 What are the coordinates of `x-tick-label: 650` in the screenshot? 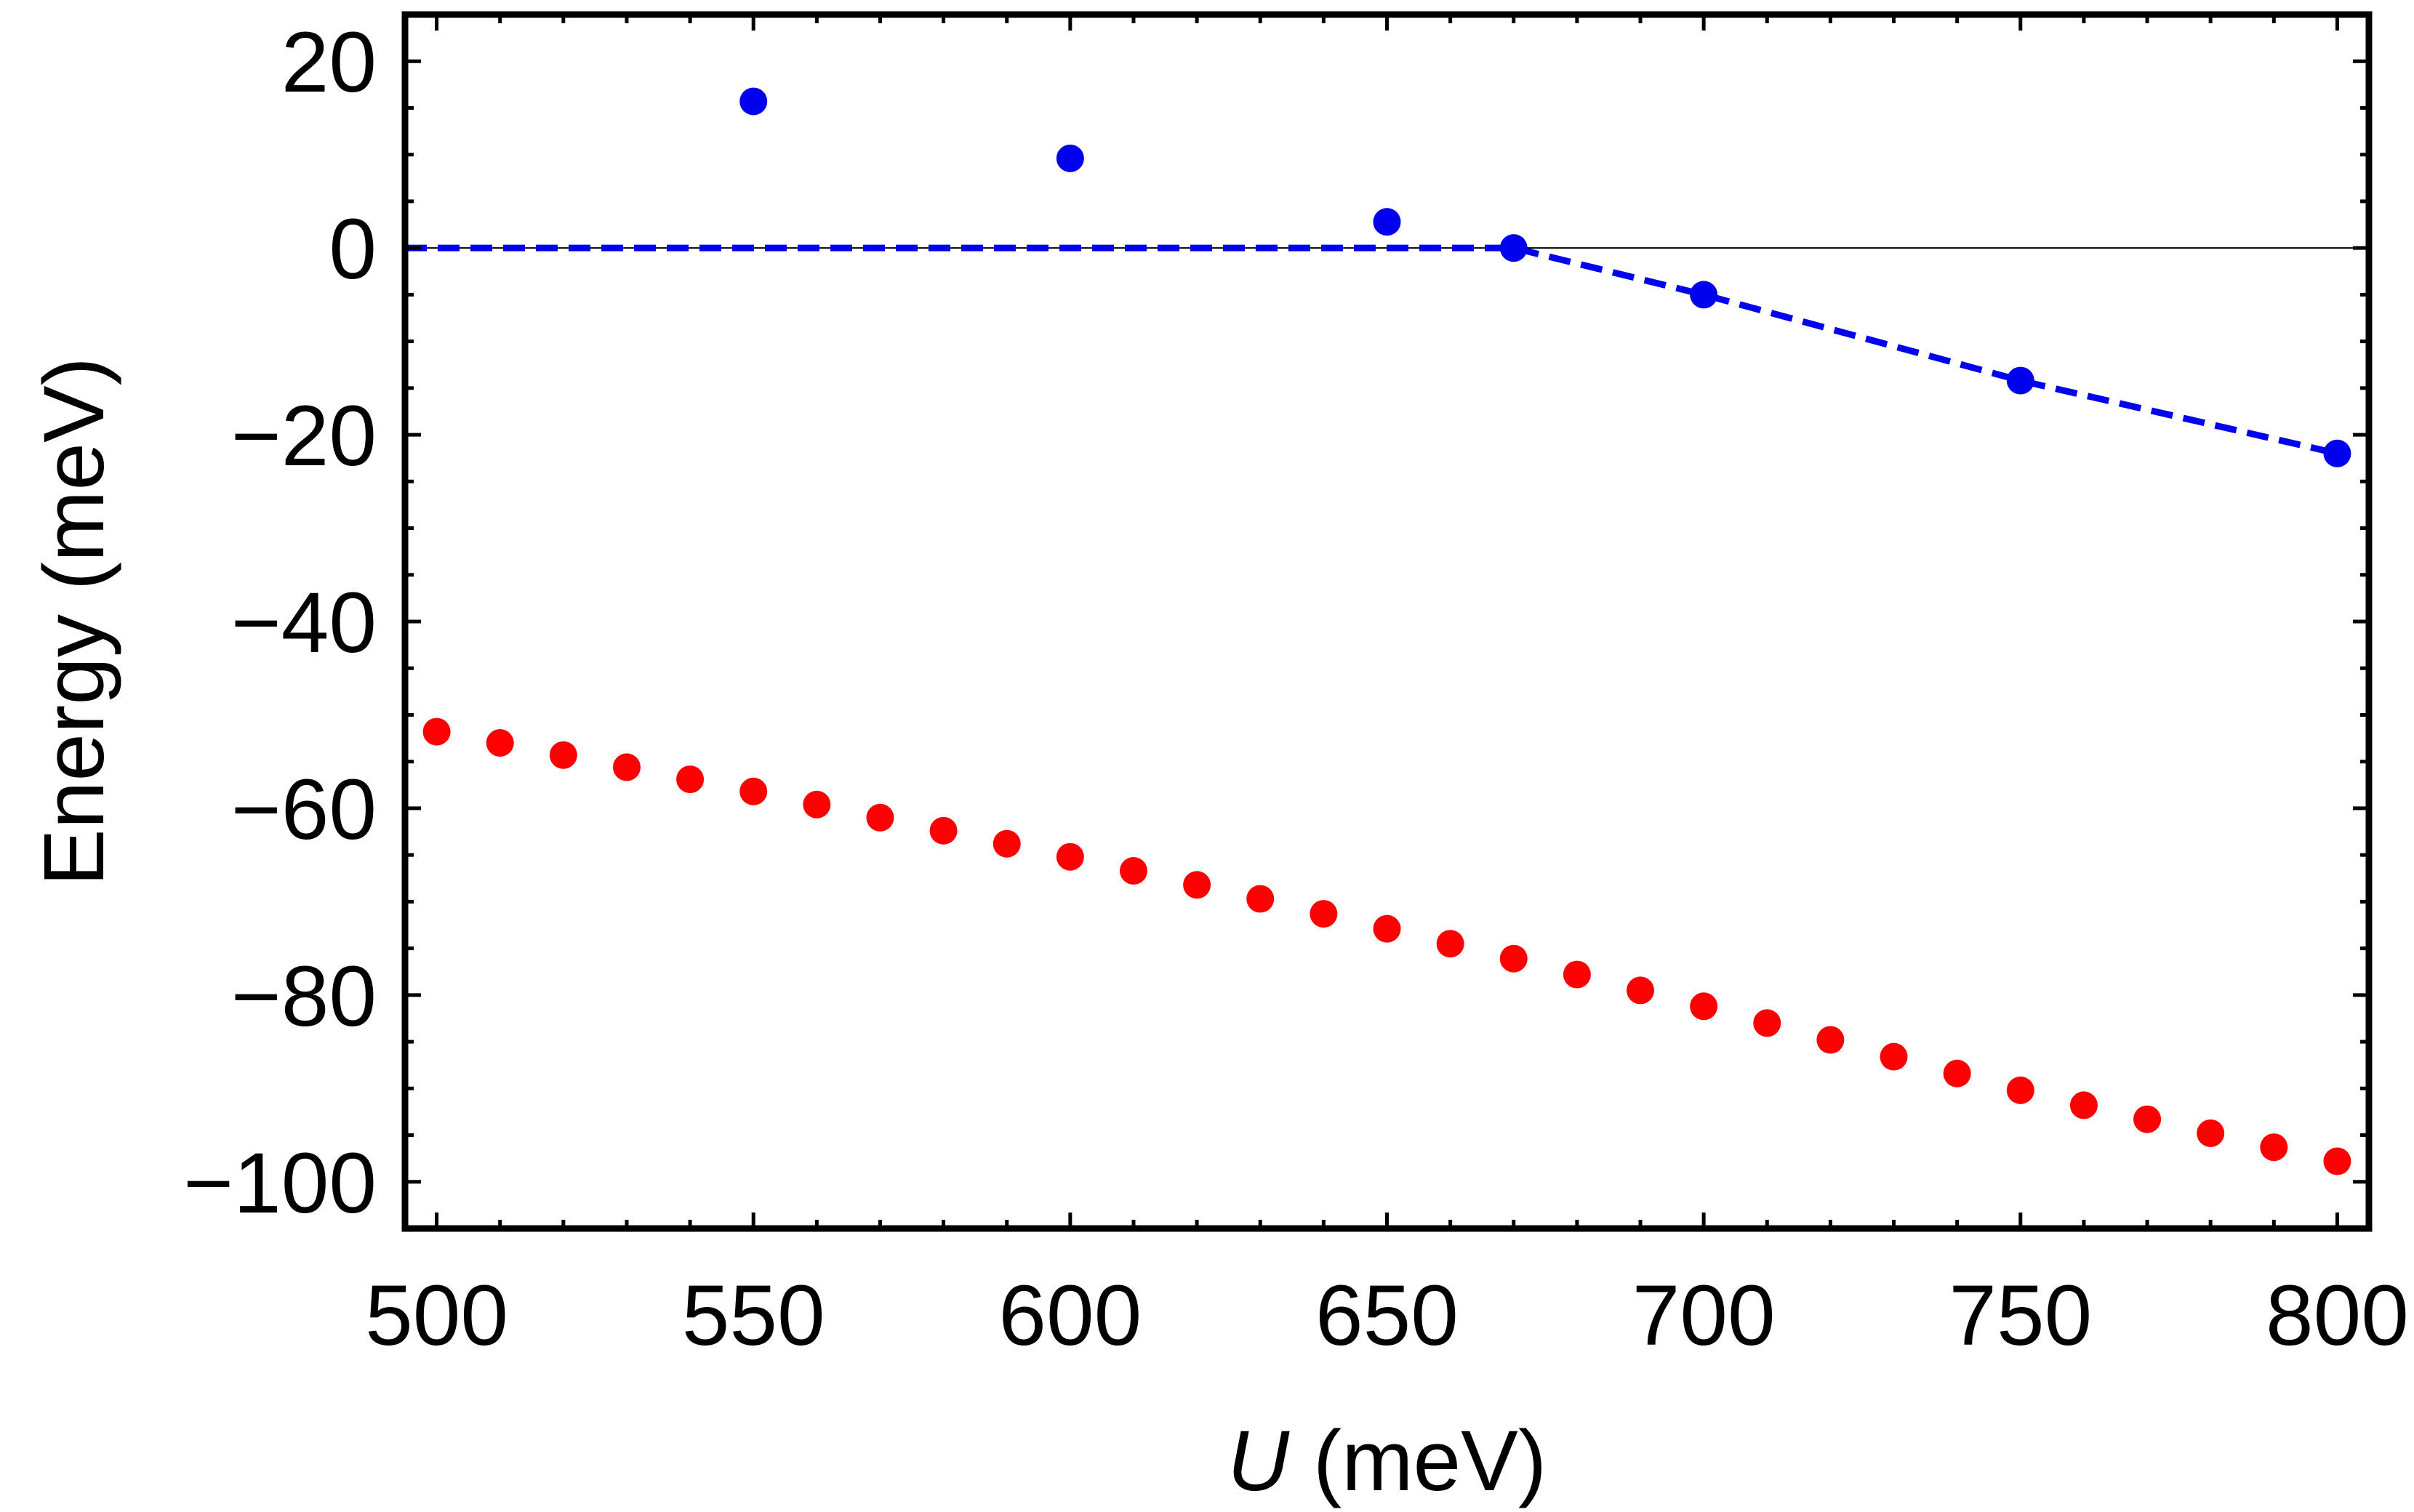 It's located at (1387, 1316).